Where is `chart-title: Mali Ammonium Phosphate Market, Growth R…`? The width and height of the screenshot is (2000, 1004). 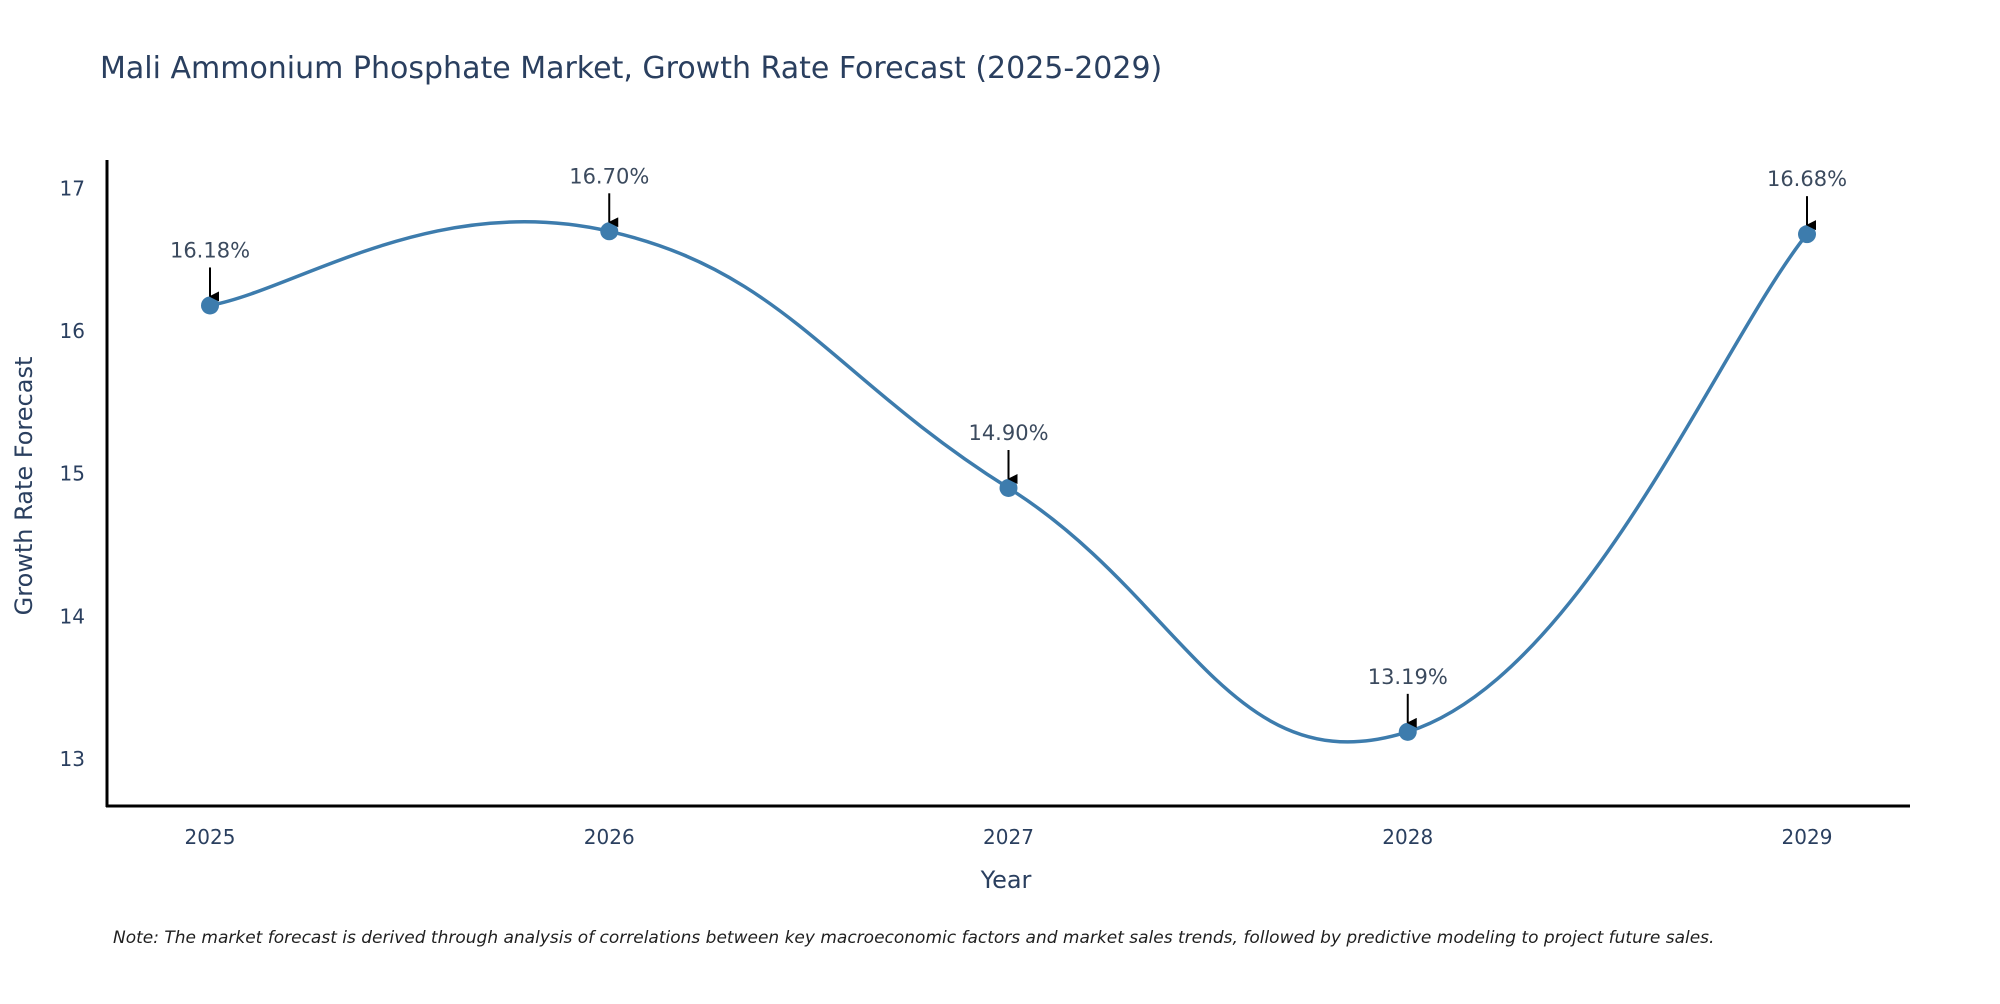
chart-title: Mali Ammonium Phosphate Market, Growth R… is located at coordinates (631, 68).